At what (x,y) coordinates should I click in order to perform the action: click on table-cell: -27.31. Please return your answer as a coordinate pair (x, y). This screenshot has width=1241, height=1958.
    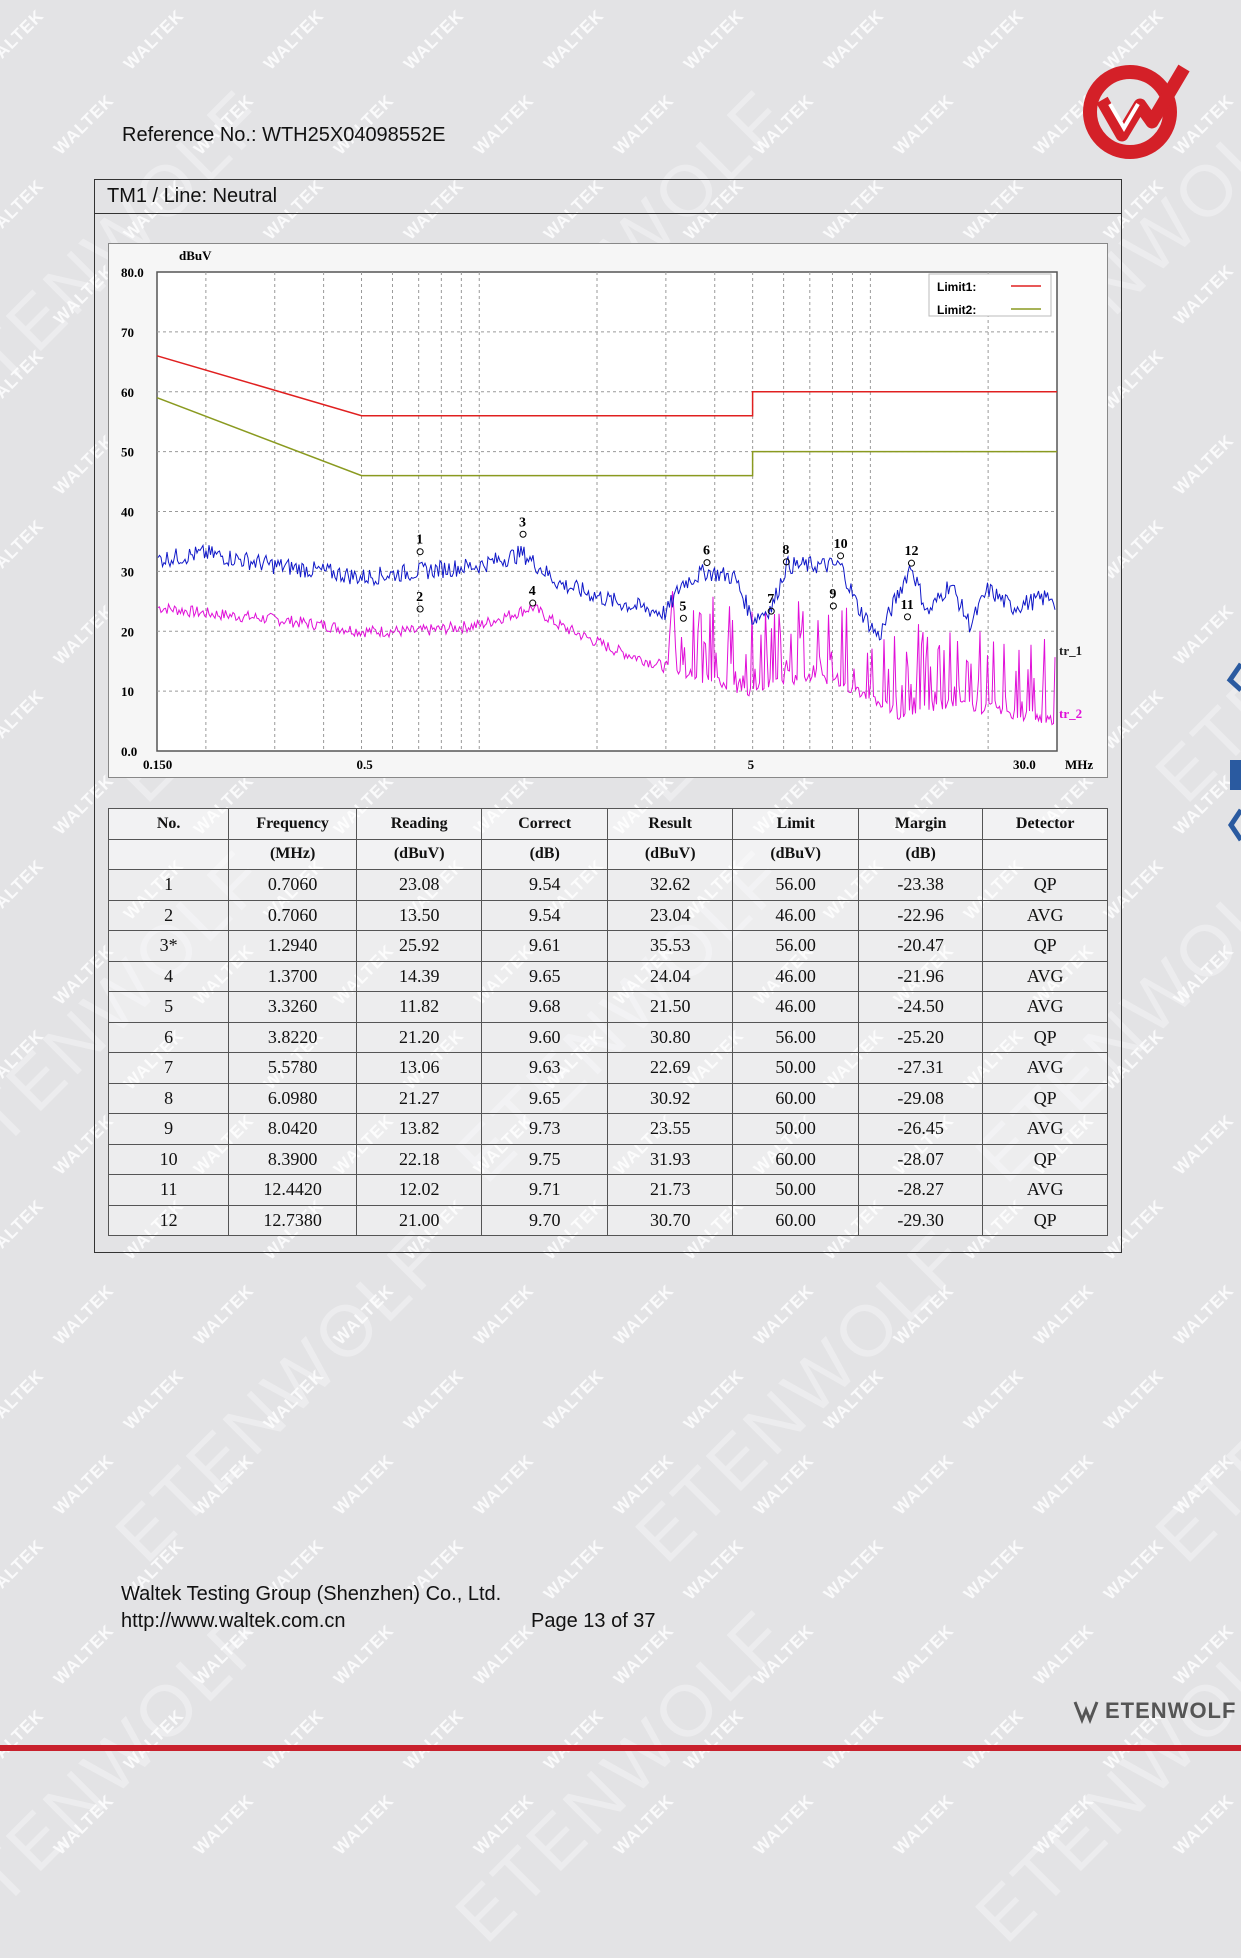
    Looking at the image, I should click on (920, 1068).